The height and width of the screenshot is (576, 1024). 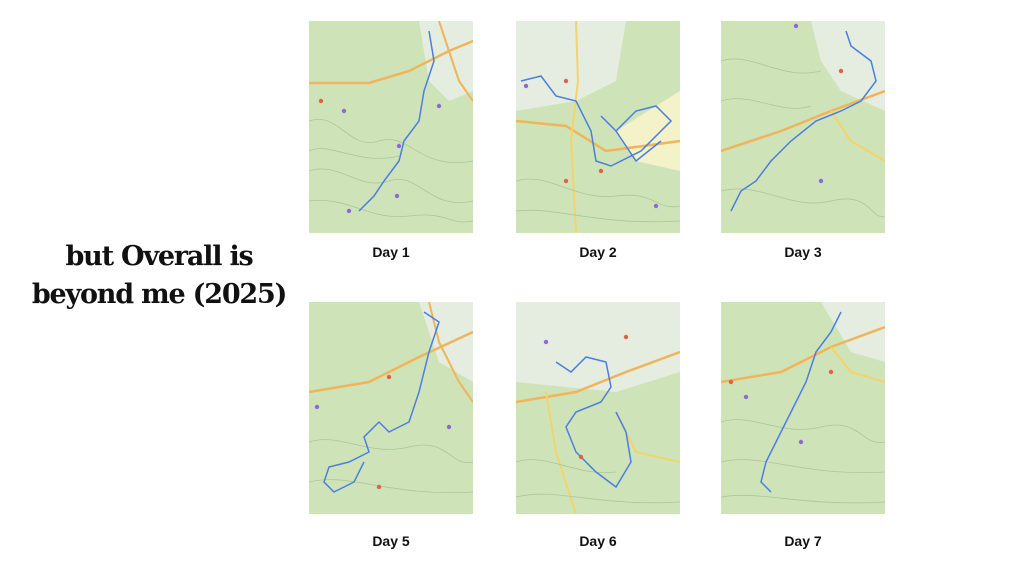 I want to click on day-2-label: Day 2, so click(x=598, y=252).